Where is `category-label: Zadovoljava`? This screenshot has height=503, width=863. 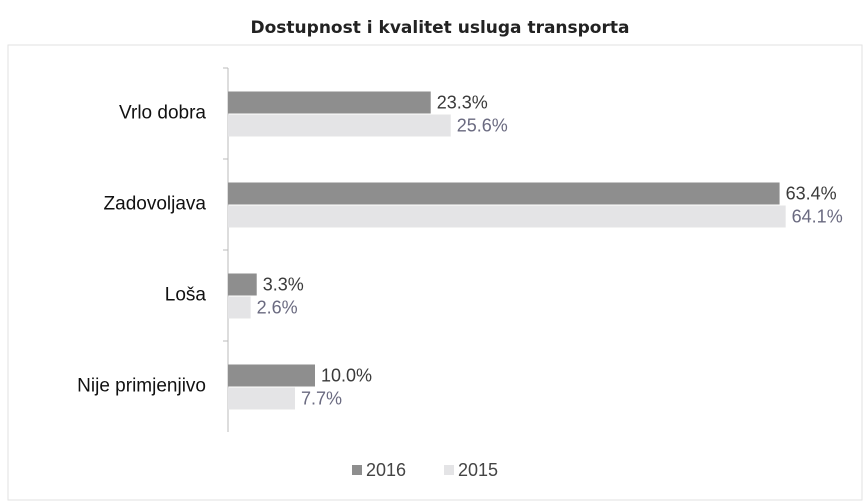
category-label: Zadovoljava is located at coordinates (155, 204).